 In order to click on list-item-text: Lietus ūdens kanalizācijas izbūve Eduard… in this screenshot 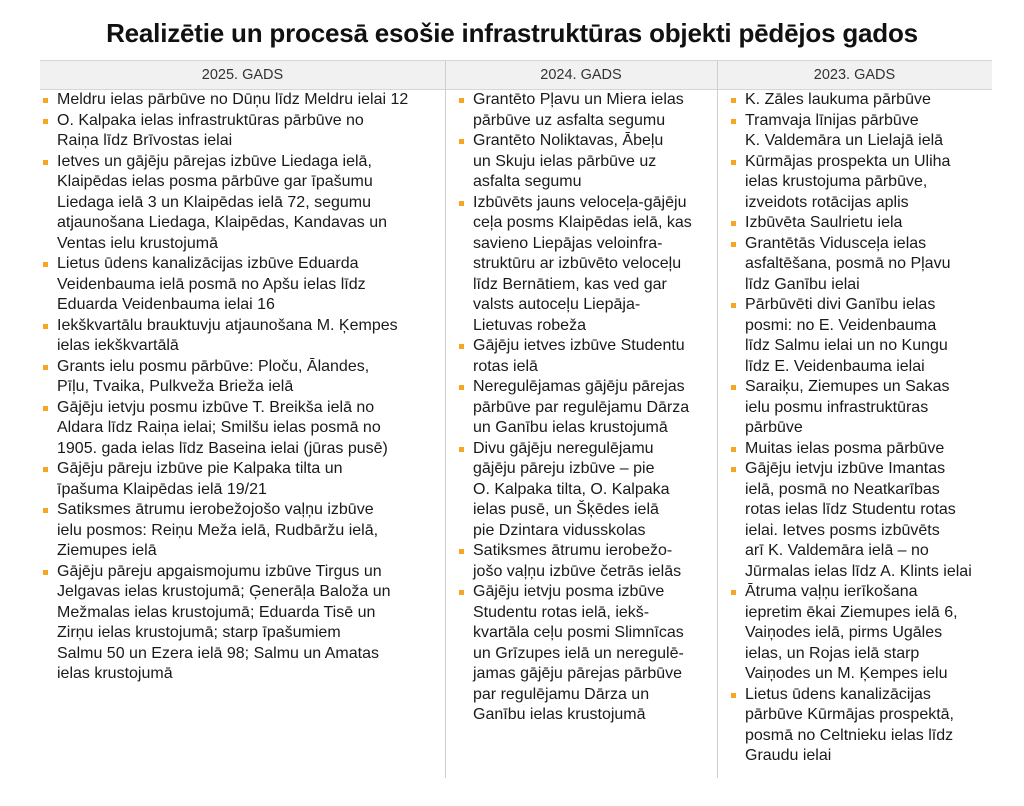, I will do `click(211, 284)`.